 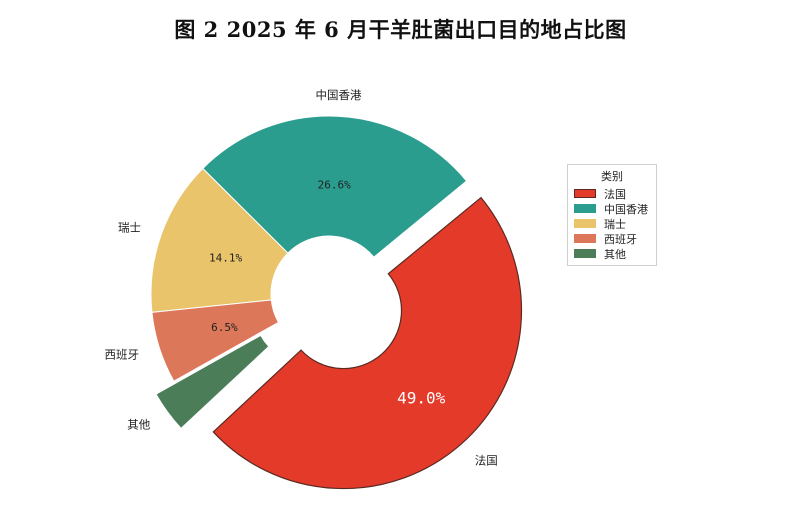 I want to click on slice-label-4: 其他, so click(x=138, y=425).